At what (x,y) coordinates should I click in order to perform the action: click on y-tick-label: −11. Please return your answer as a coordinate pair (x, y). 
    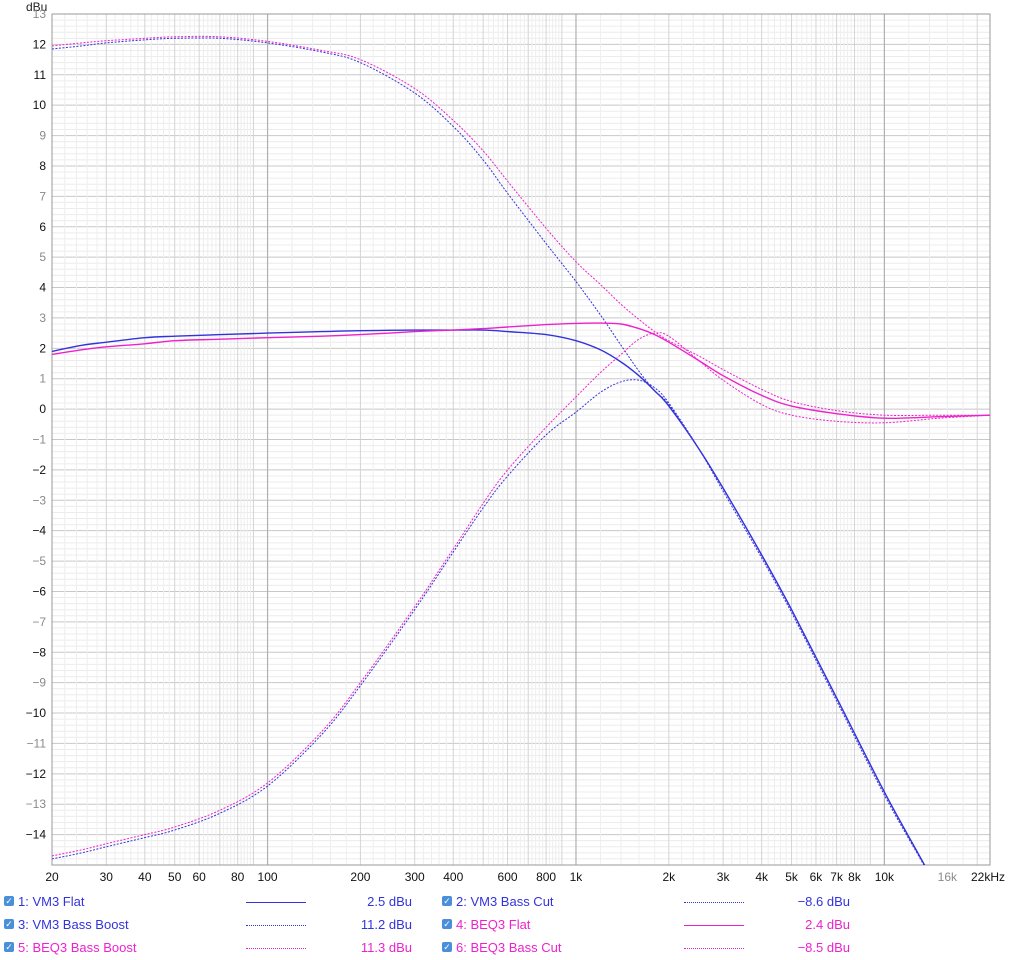
    Looking at the image, I should click on (37, 743).